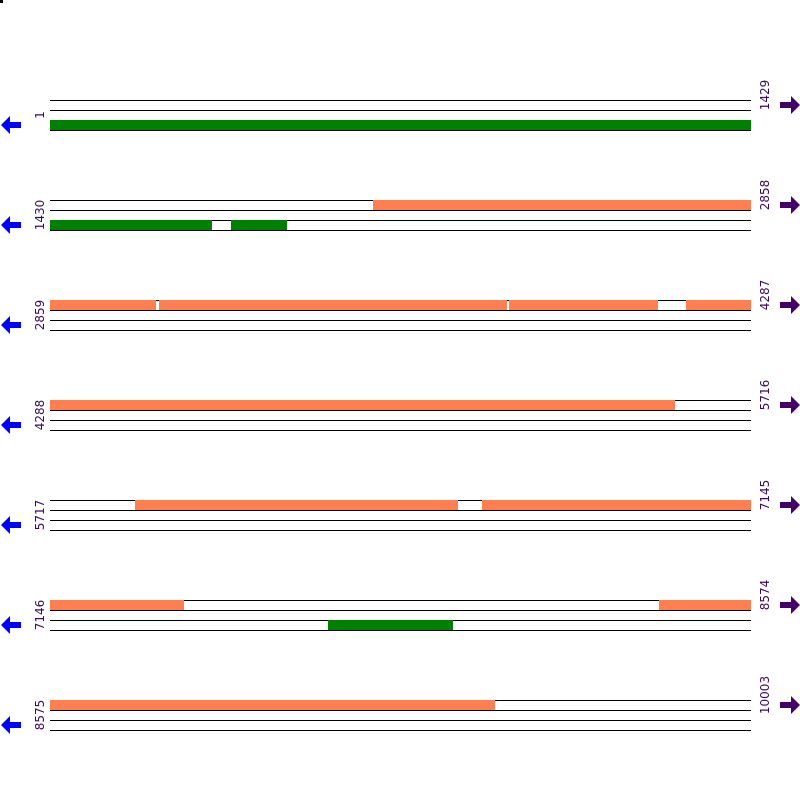 Image resolution: width=800 pixels, height=800 pixels. I want to click on sequence-track: 8575 10003, so click(400, 710).